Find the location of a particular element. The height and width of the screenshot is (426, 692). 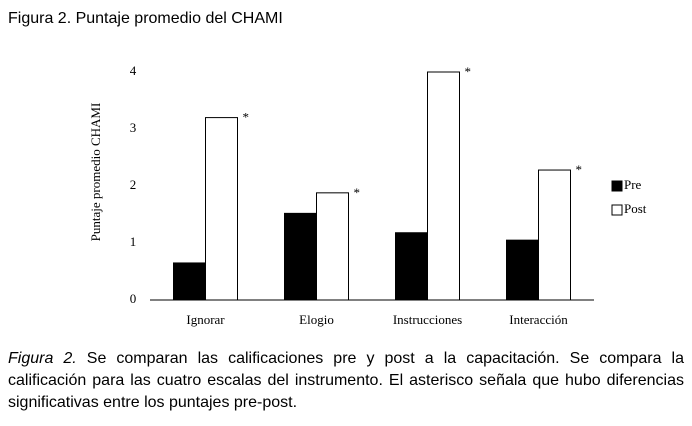

y-tick-label: 3 is located at coordinates (133, 127).